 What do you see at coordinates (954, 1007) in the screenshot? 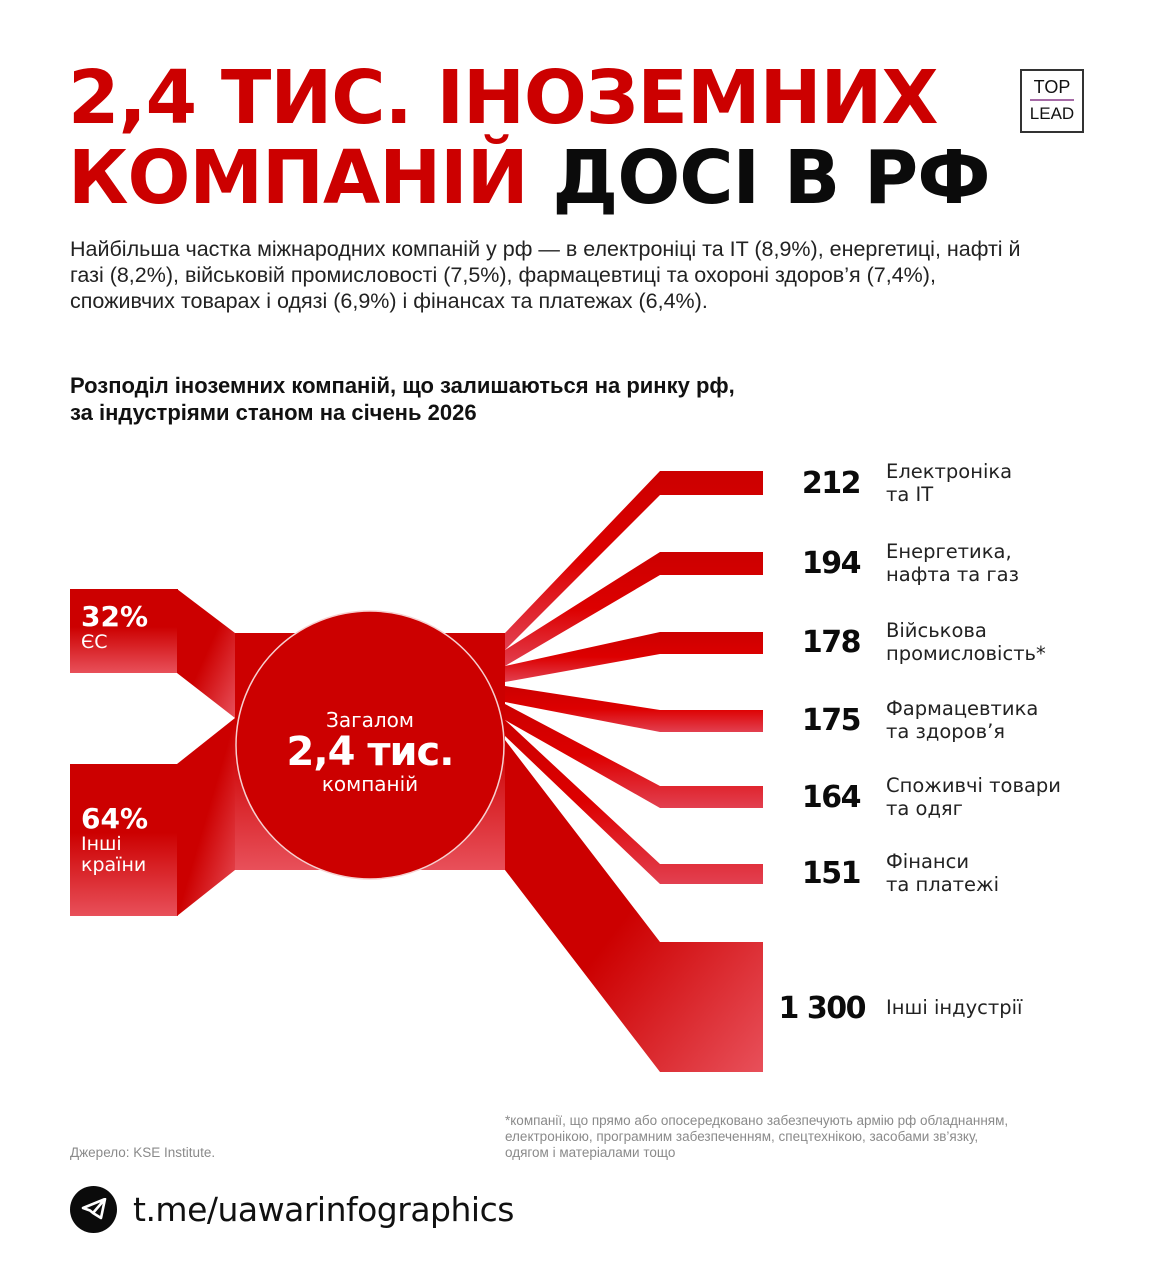
I see `industry-label: Інші індустрії` at bounding box center [954, 1007].